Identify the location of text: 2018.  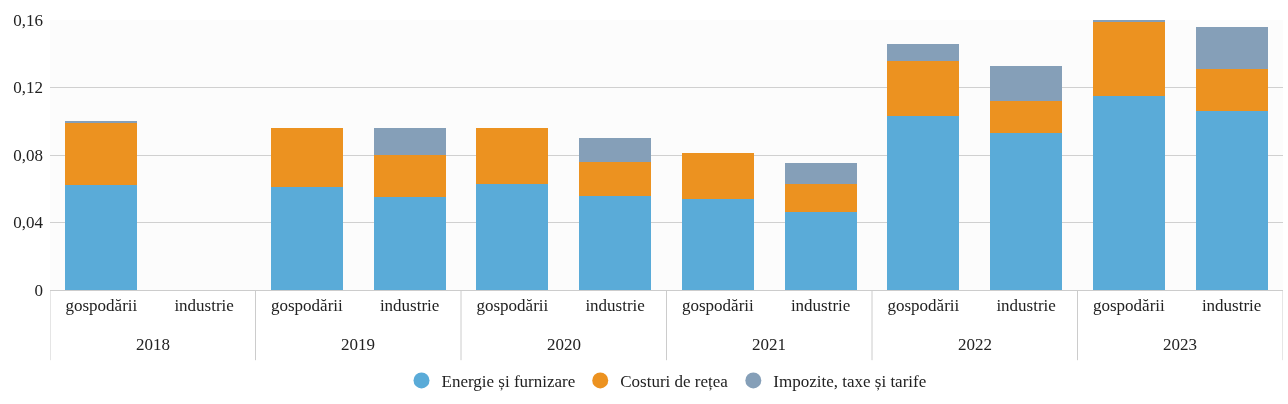
(153, 344).